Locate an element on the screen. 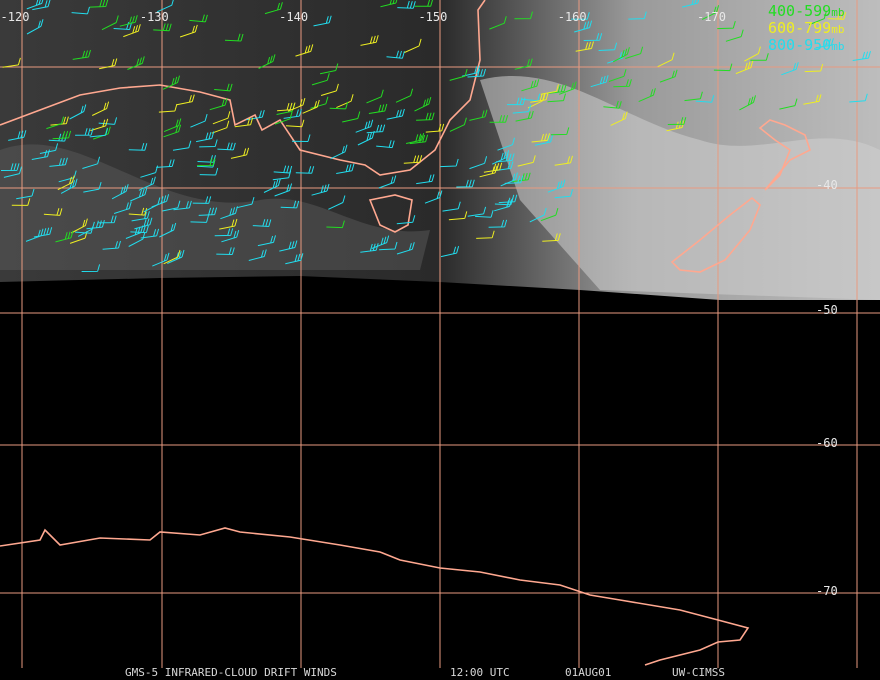 The width and height of the screenshot is (880, 680). legend-level: 400-599 is located at coordinates (799, 11).